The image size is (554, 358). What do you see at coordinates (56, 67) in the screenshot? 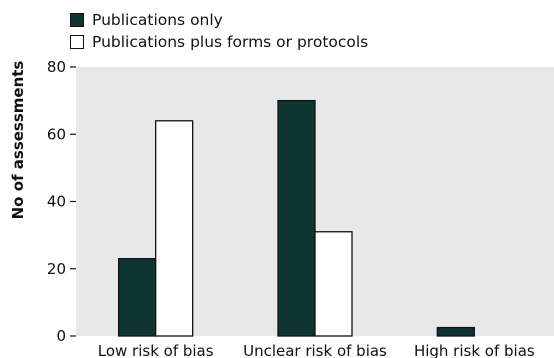
I see `y-tick-label: 80` at bounding box center [56, 67].